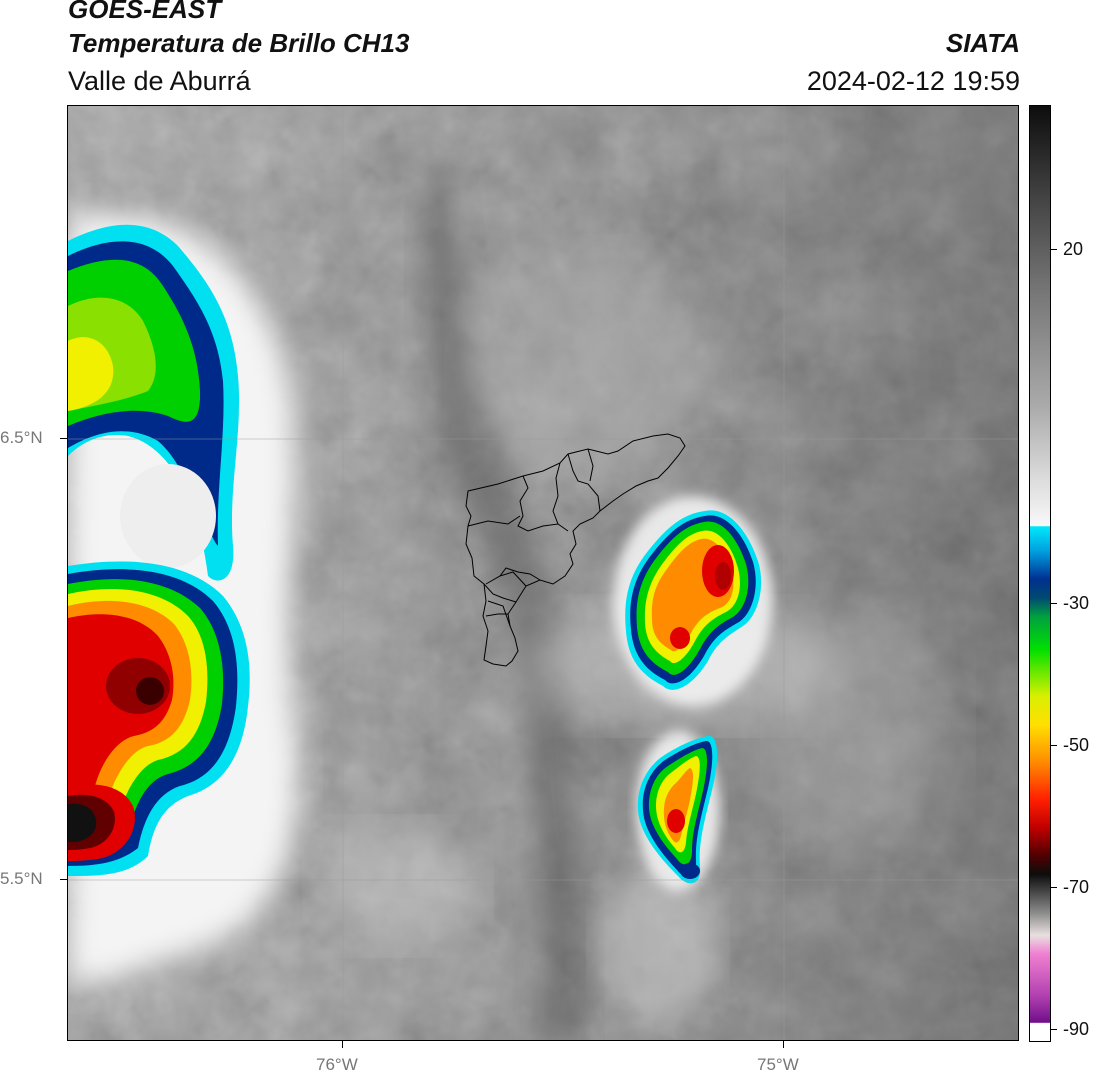  I want to click on lon-tick-75w, so click(784, 1044).